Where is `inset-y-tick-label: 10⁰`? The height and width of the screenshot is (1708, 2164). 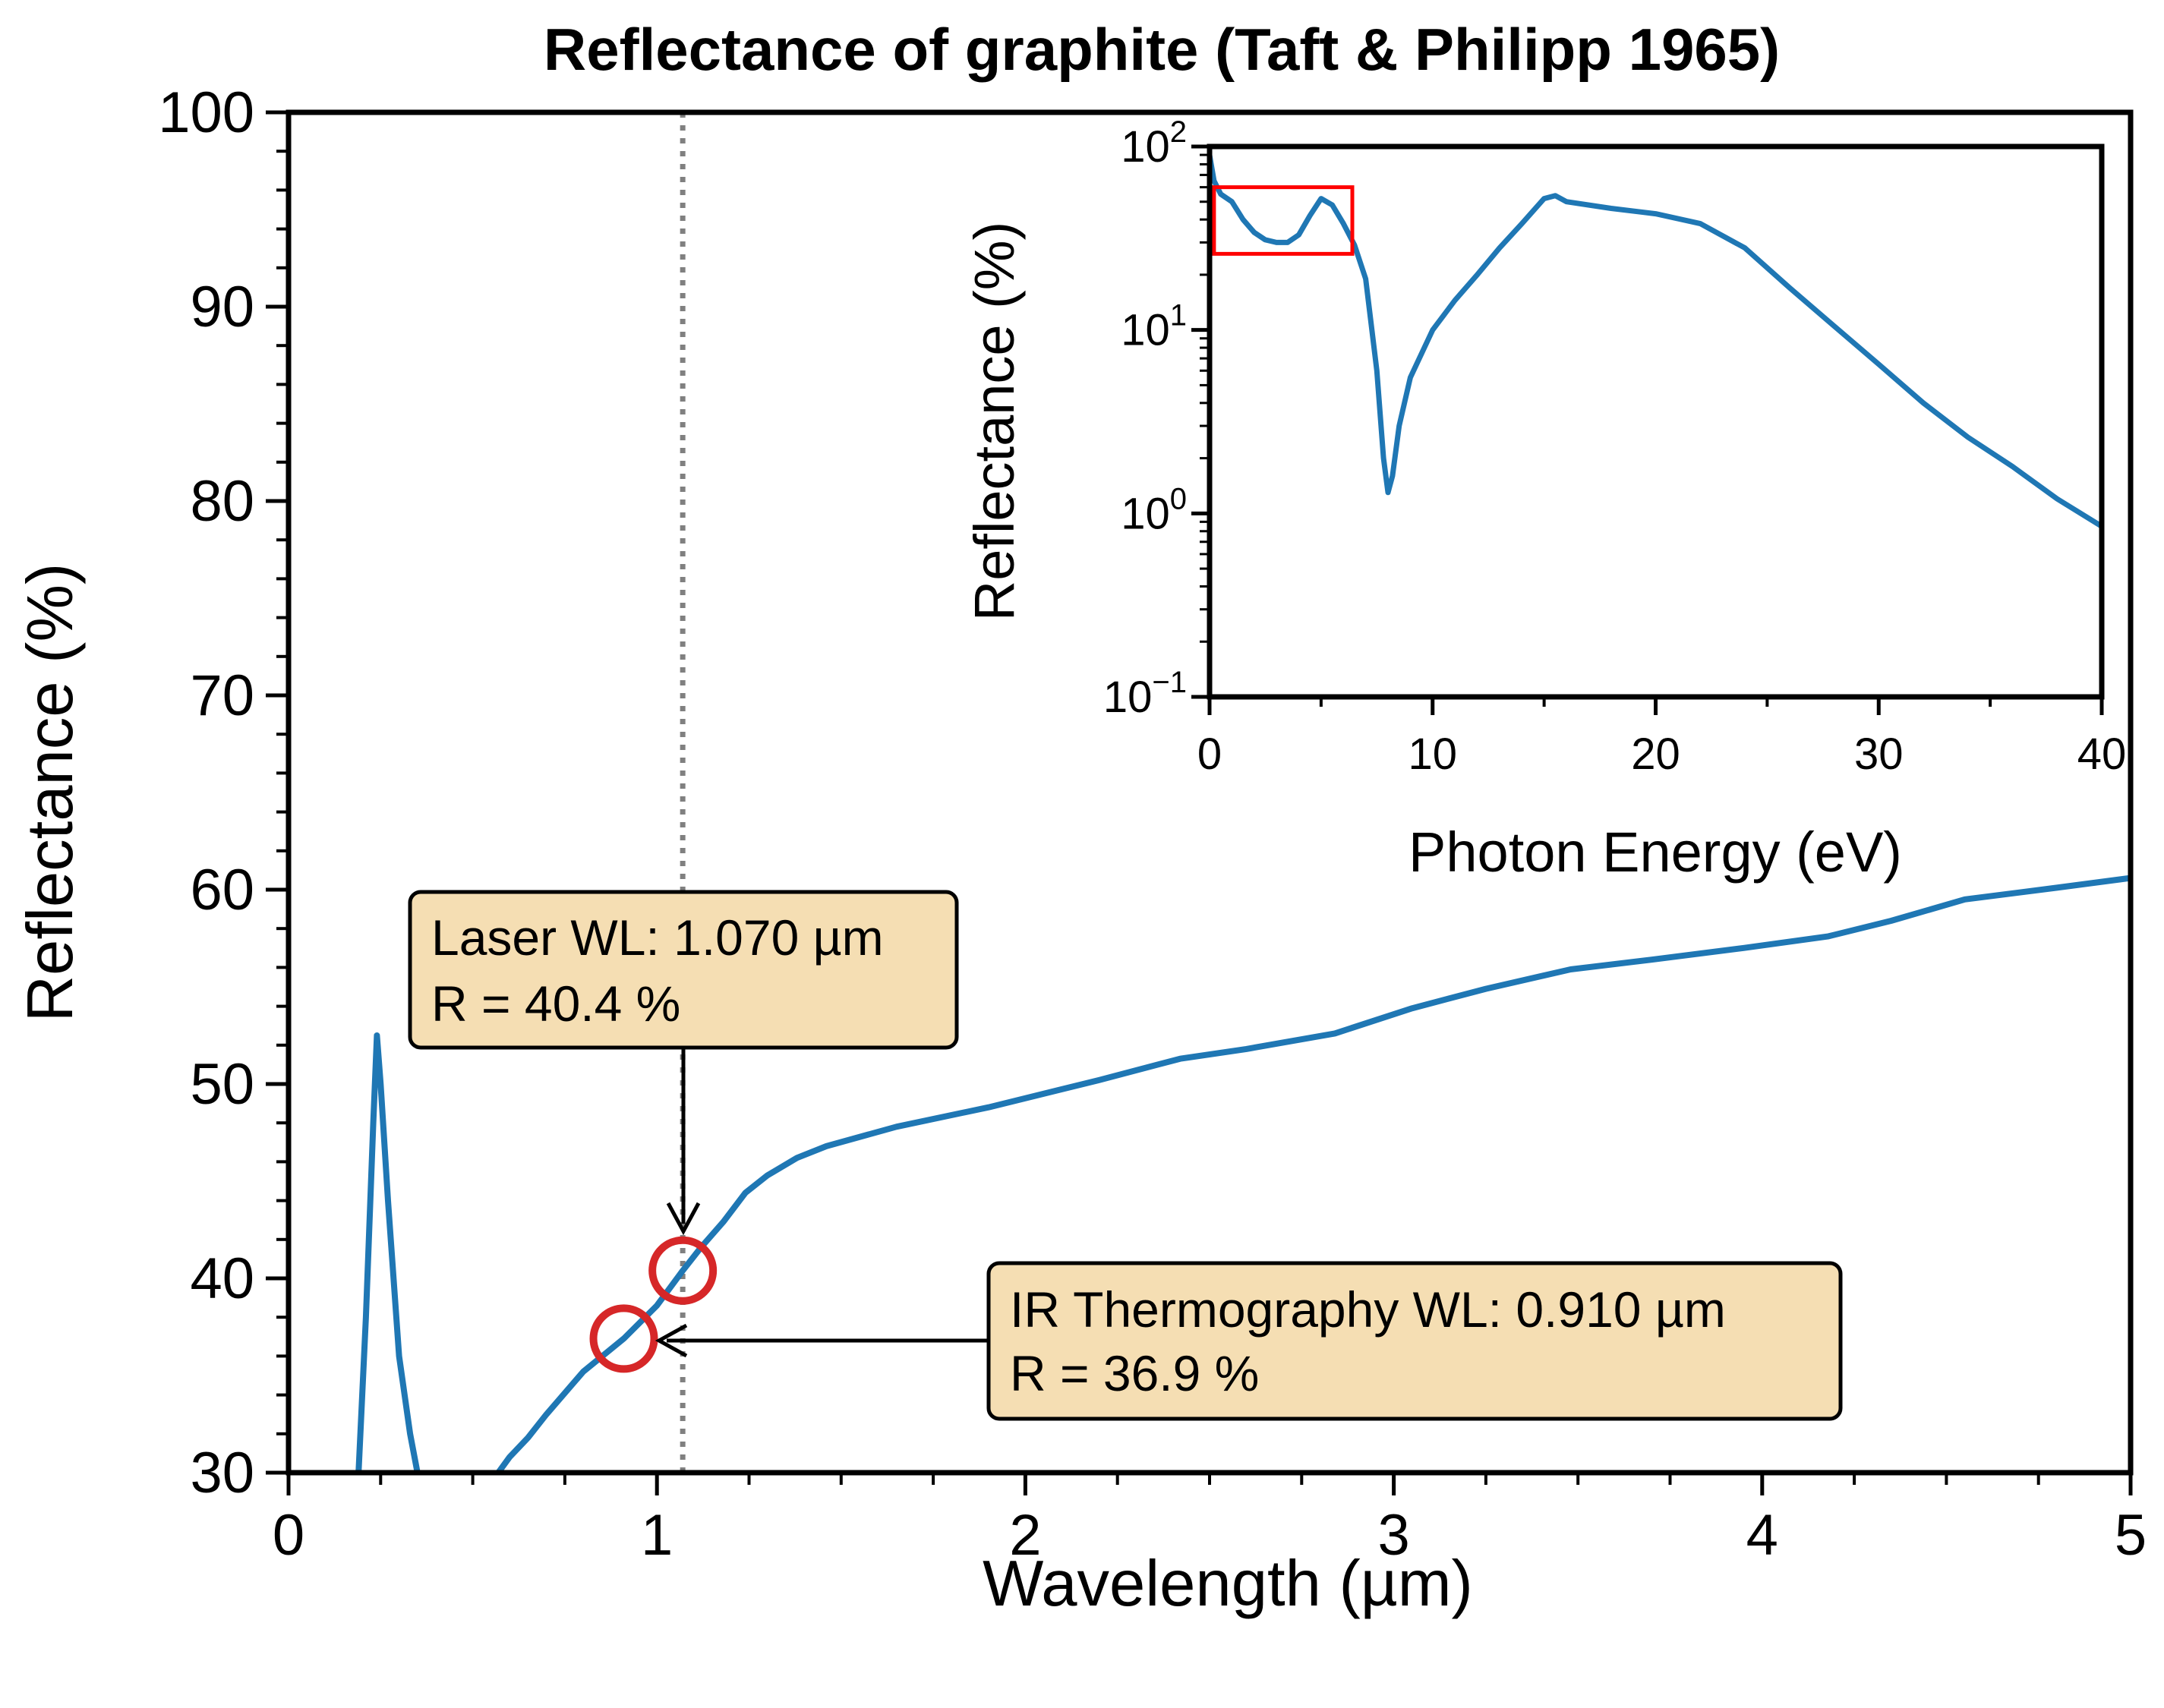 inset-y-tick-label: 10⁰ is located at coordinates (1154, 510).